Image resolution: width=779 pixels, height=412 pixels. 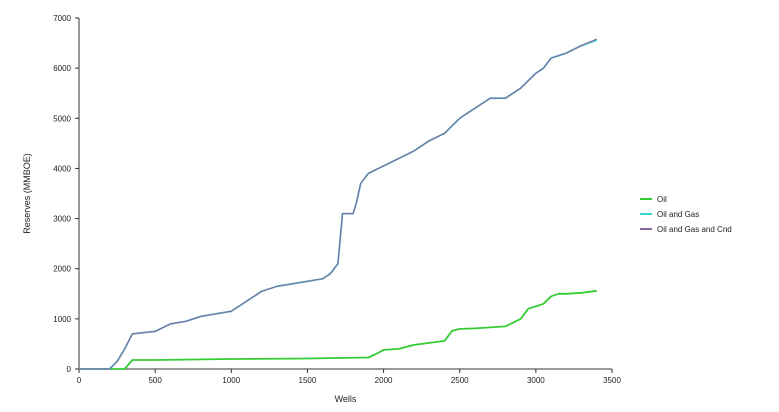 What do you see at coordinates (384, 380) in the screenshot?
I see `x-tick-label: 2000` at bounding box center [384, 380].